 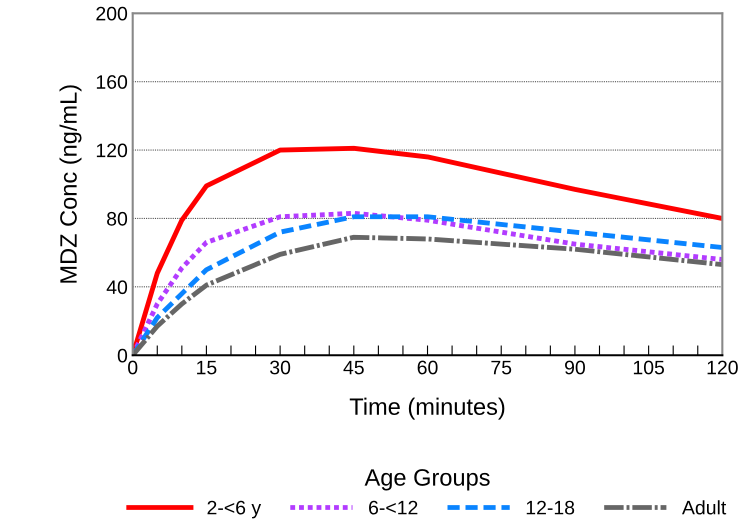 I want to click on x-tick-label: 90, so click(x=575, y=367).